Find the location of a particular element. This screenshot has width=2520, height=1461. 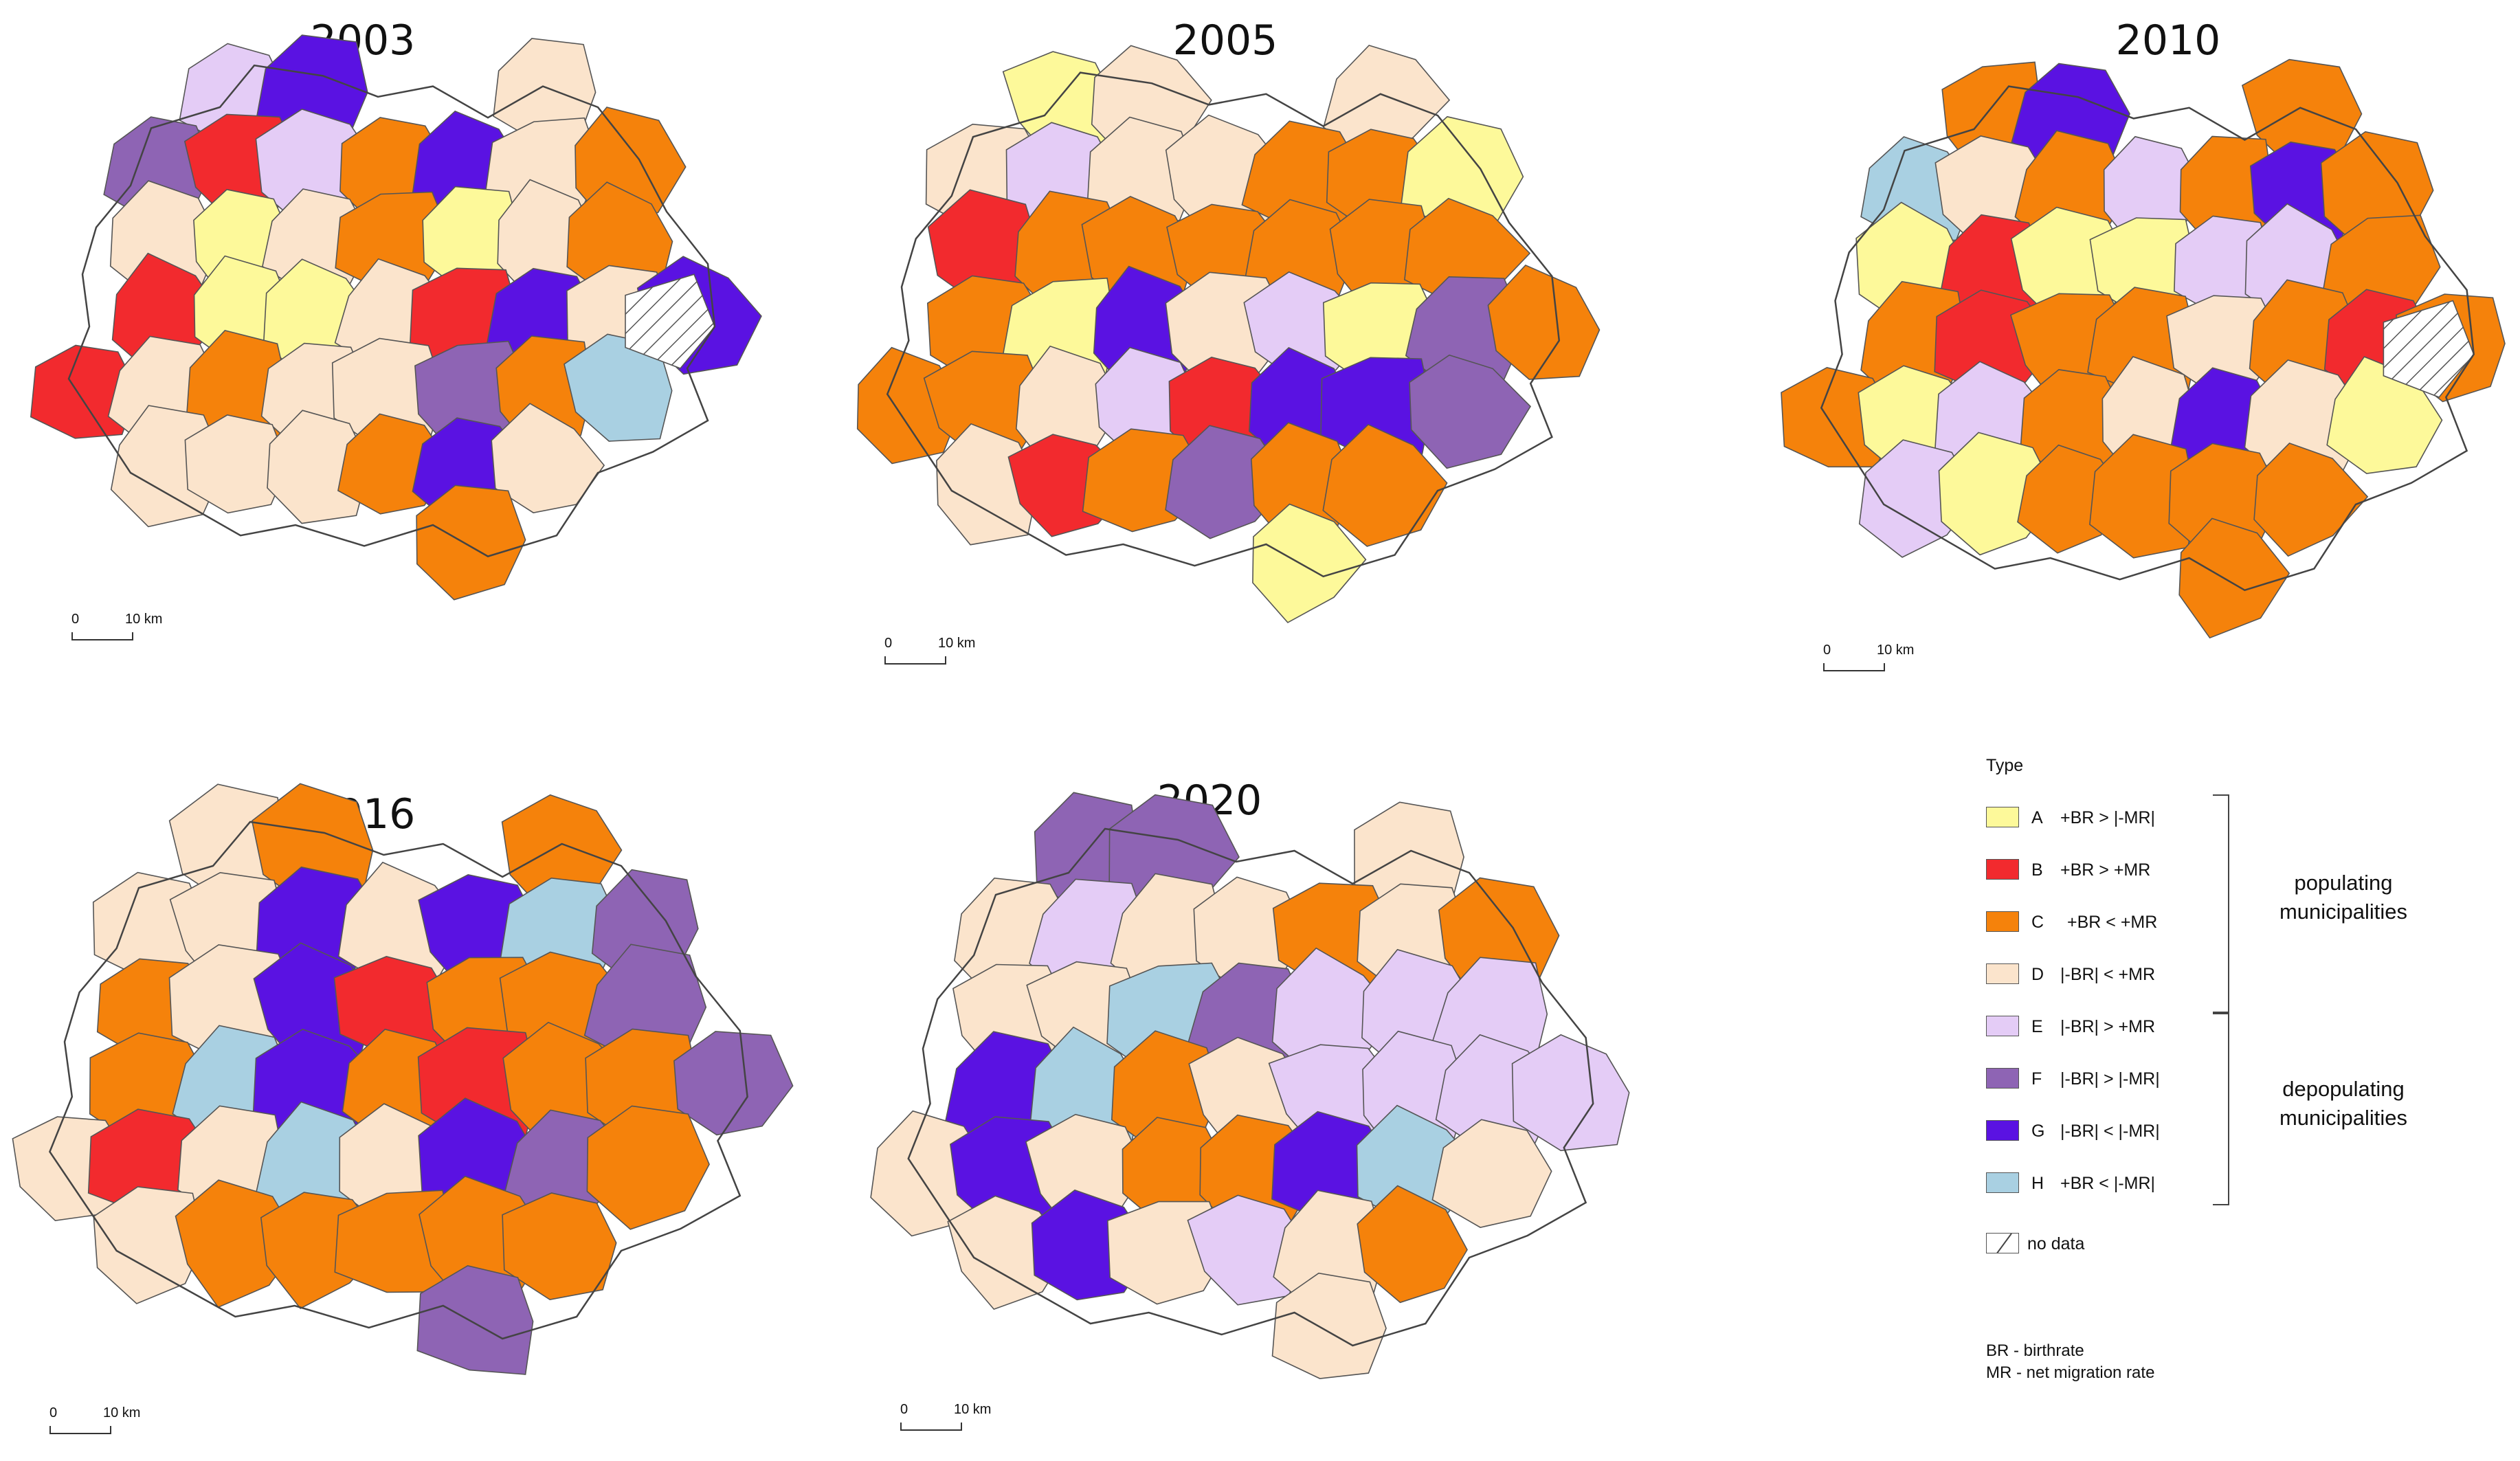

legend-item-h: H +BR < |-MR| is located at coordinates (2130, 1184).